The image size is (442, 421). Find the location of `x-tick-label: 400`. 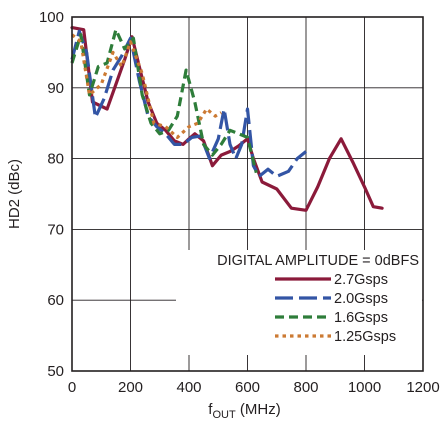

x-tick-label: 400 is located at coordinates (188, 387).